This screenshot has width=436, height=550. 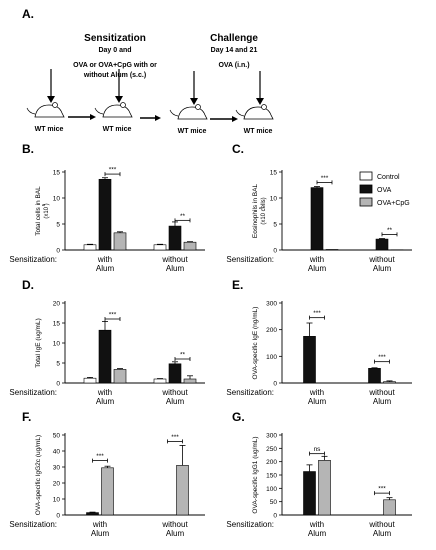 What do you see at coordinates (238, 417) in the screenshot?
I see `panel-label: G.` at bounding box center [238, 417].